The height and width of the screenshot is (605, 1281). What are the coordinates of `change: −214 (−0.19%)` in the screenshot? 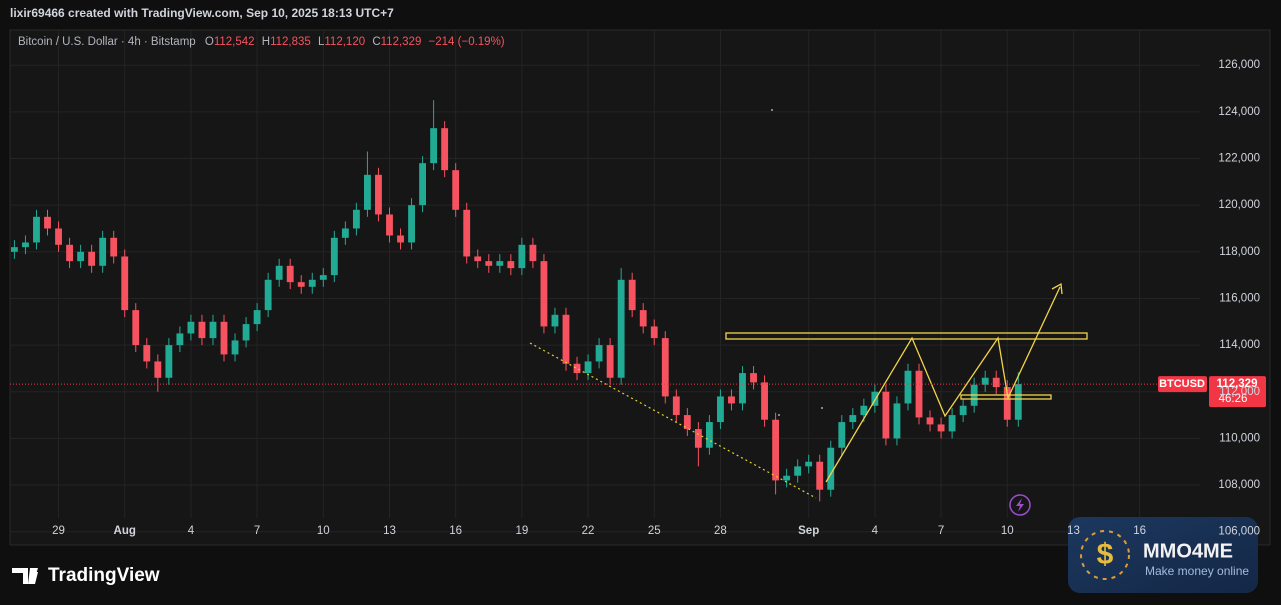 It's located at (467, 42).